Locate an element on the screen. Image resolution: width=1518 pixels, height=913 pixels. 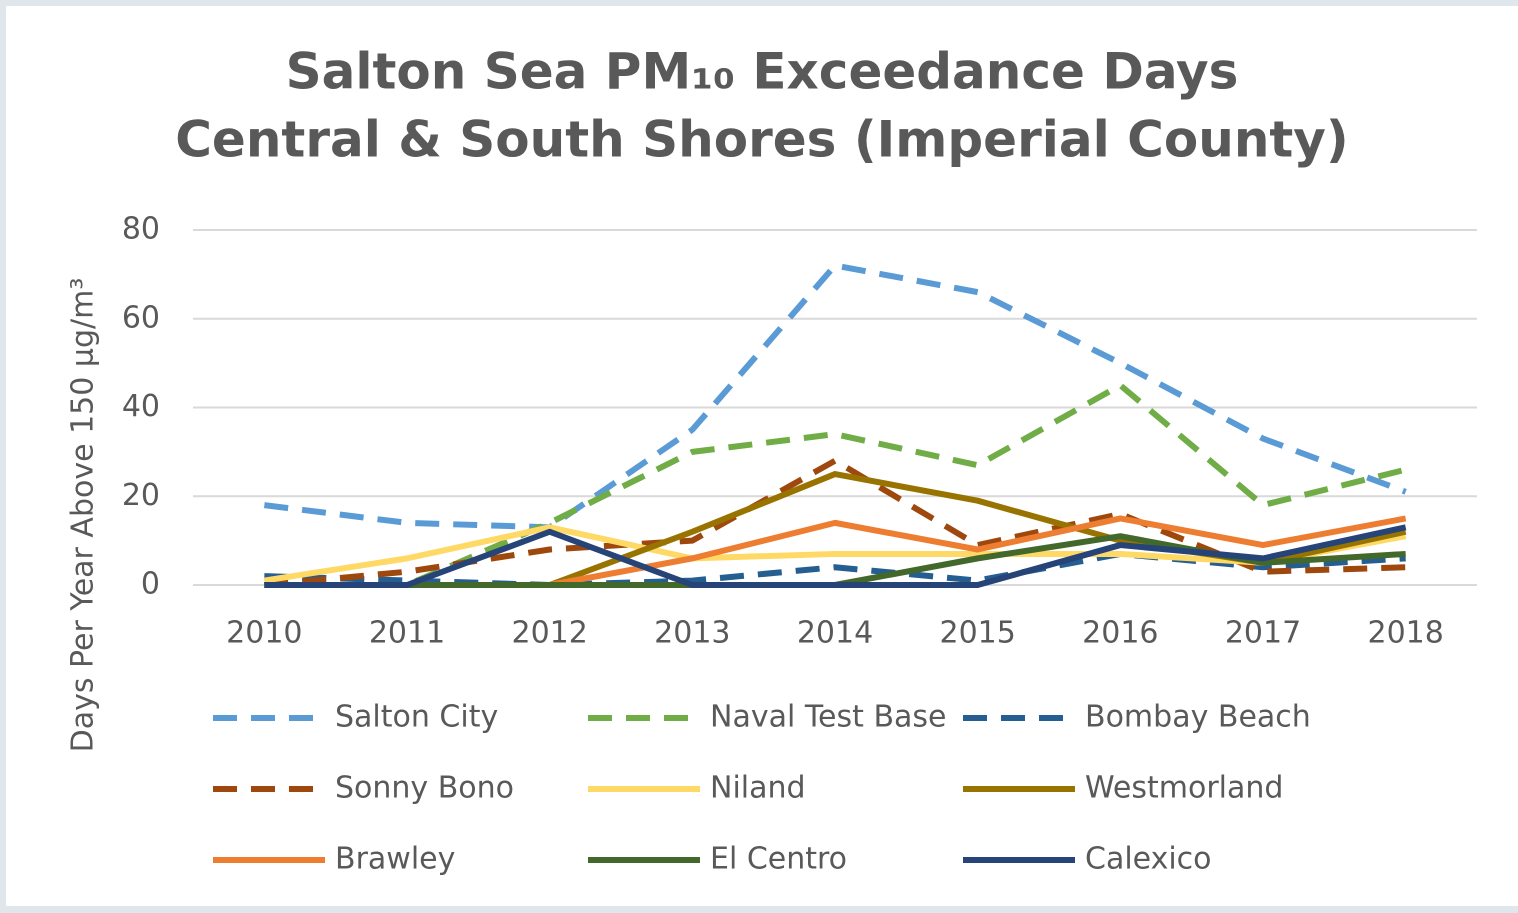
chart-subtitle: Central & South Shores (Imperial County) is located at coordinates (762, 140).